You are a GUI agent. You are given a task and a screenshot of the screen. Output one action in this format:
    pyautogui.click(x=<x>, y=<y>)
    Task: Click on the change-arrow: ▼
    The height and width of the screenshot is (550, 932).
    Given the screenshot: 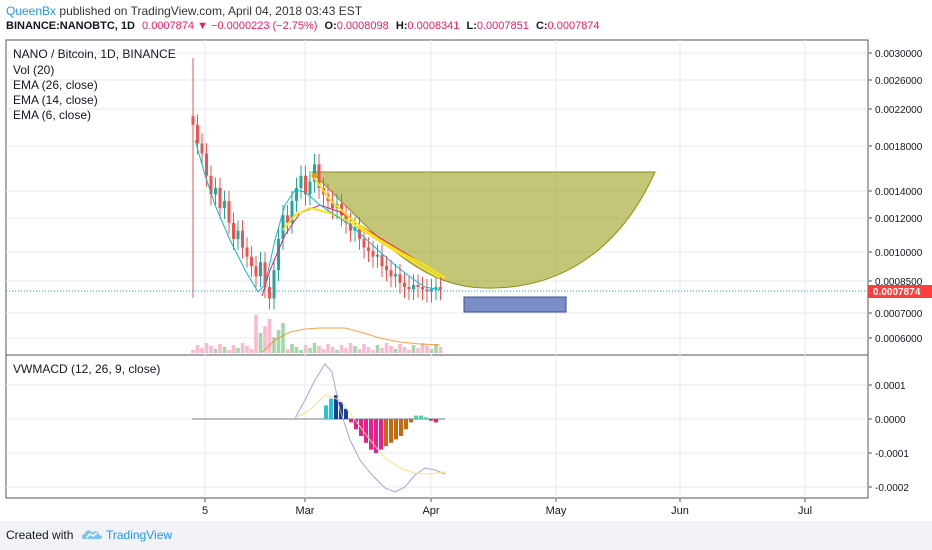 What is the action you would take?
    pyautogui.click(x=202, y=26)
    